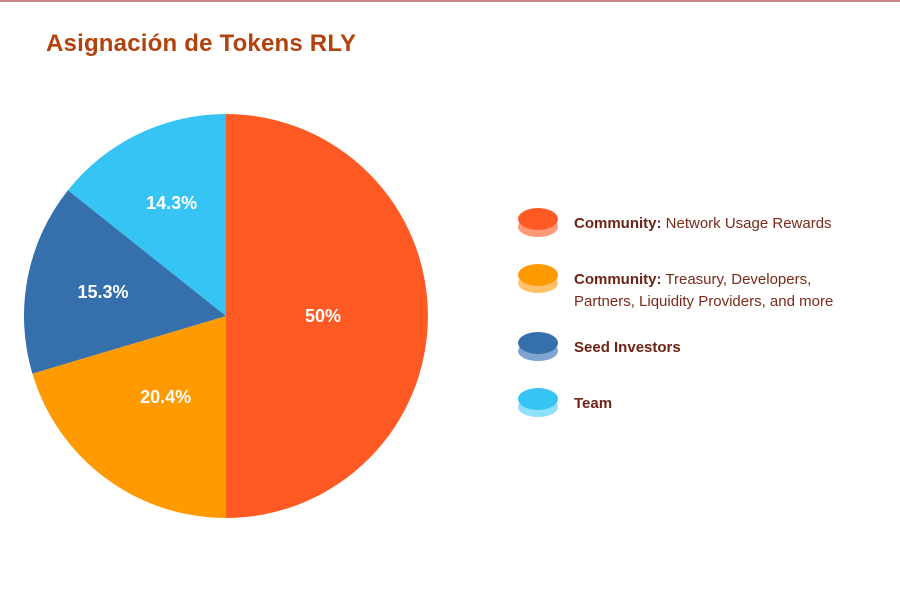 Image resolution: width=900 pixels, height=600 pixels. I want to click on legend-item-0: Community: Network Usage Rewards, so click(675, 223).